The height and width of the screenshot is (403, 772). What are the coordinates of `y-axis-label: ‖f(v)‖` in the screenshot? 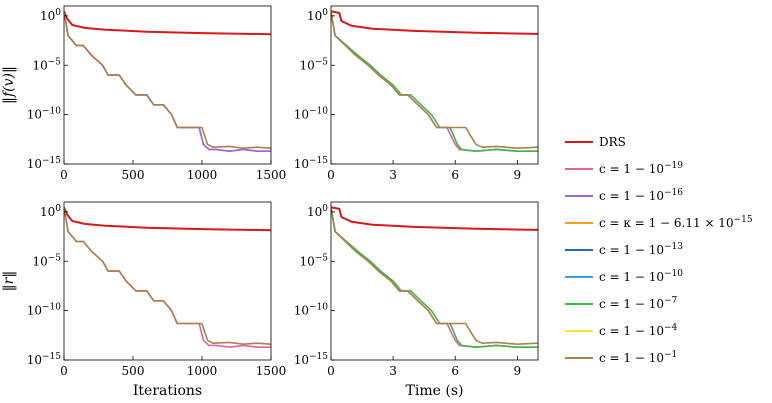 It's located at (9, 85).